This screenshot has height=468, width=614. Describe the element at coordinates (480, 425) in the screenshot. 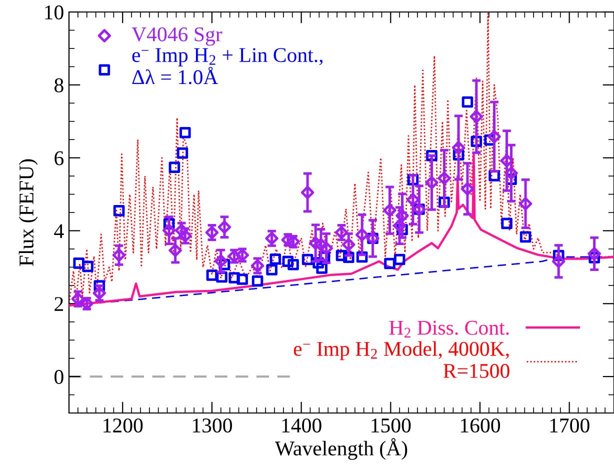

I see `x-tick-label: 1600` at that location.